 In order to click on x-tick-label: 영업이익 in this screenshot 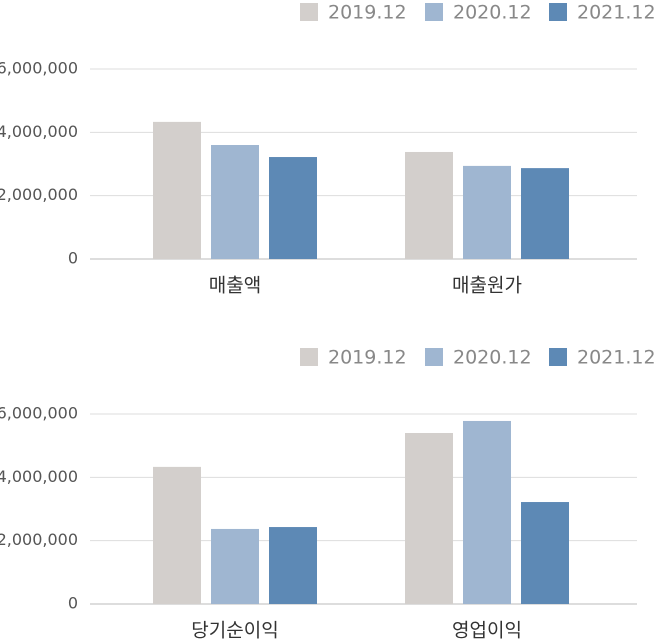, I will do `click(487, 630)`.